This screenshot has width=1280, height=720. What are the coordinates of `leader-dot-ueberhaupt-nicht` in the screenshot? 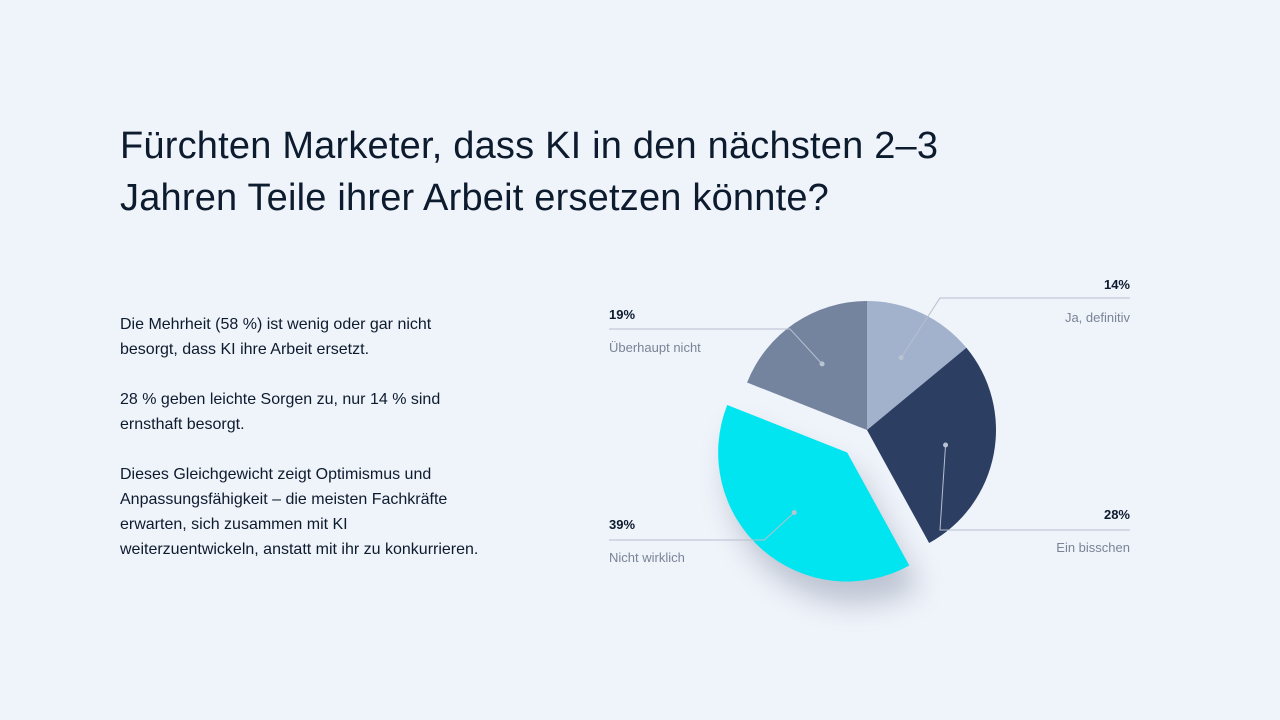 It's located at (822, 364).